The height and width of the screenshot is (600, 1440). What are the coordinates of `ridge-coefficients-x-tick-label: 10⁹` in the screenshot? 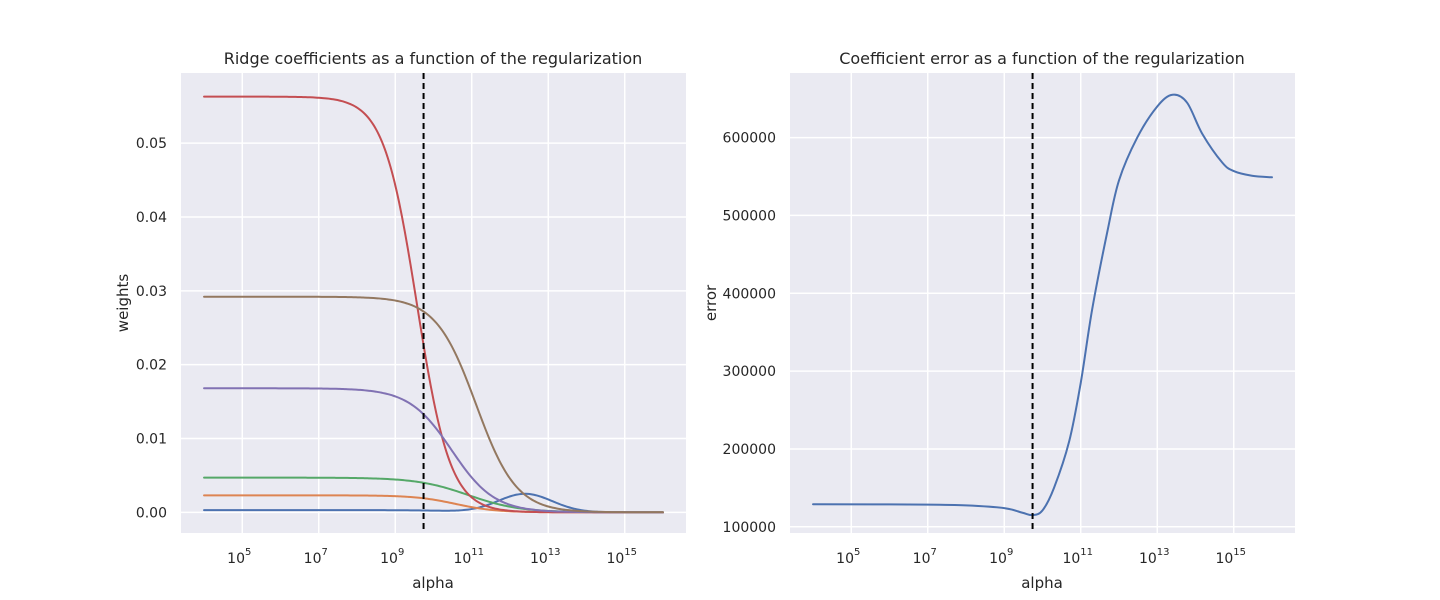 It's located at (392, 557).